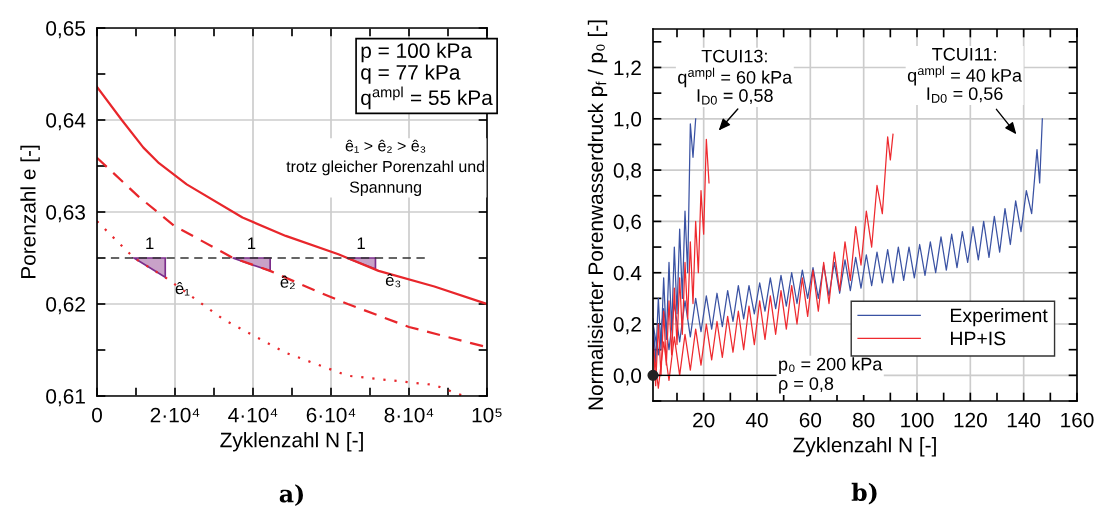 The height and width of the screenshot is (516, 1094). What do you see at coordinates (831, 375) in the screenshot?
I see `annotation: p₀ = 200 kPa ρ = 0,8` at bounding box center [831, 375].